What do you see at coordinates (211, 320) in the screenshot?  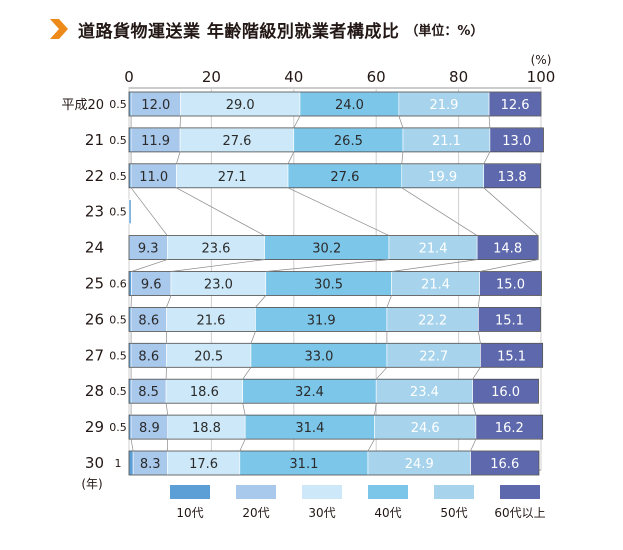 I see `bar-value-label: 21.6` at bounding box center [211, 320].